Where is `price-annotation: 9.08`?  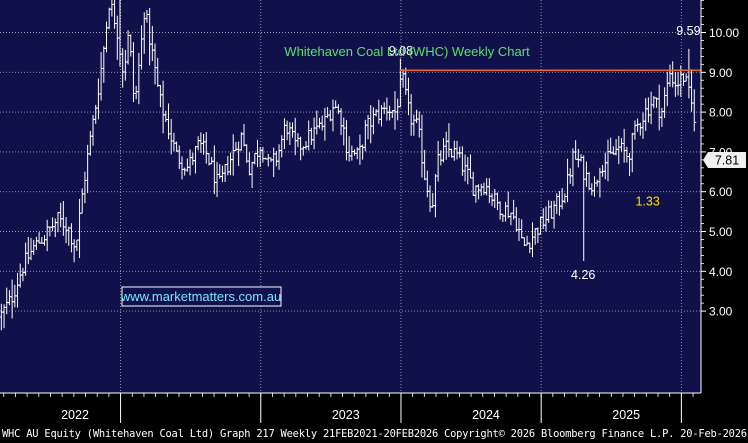 price-annotation: 9.08 is located at coordinates (401, 51).